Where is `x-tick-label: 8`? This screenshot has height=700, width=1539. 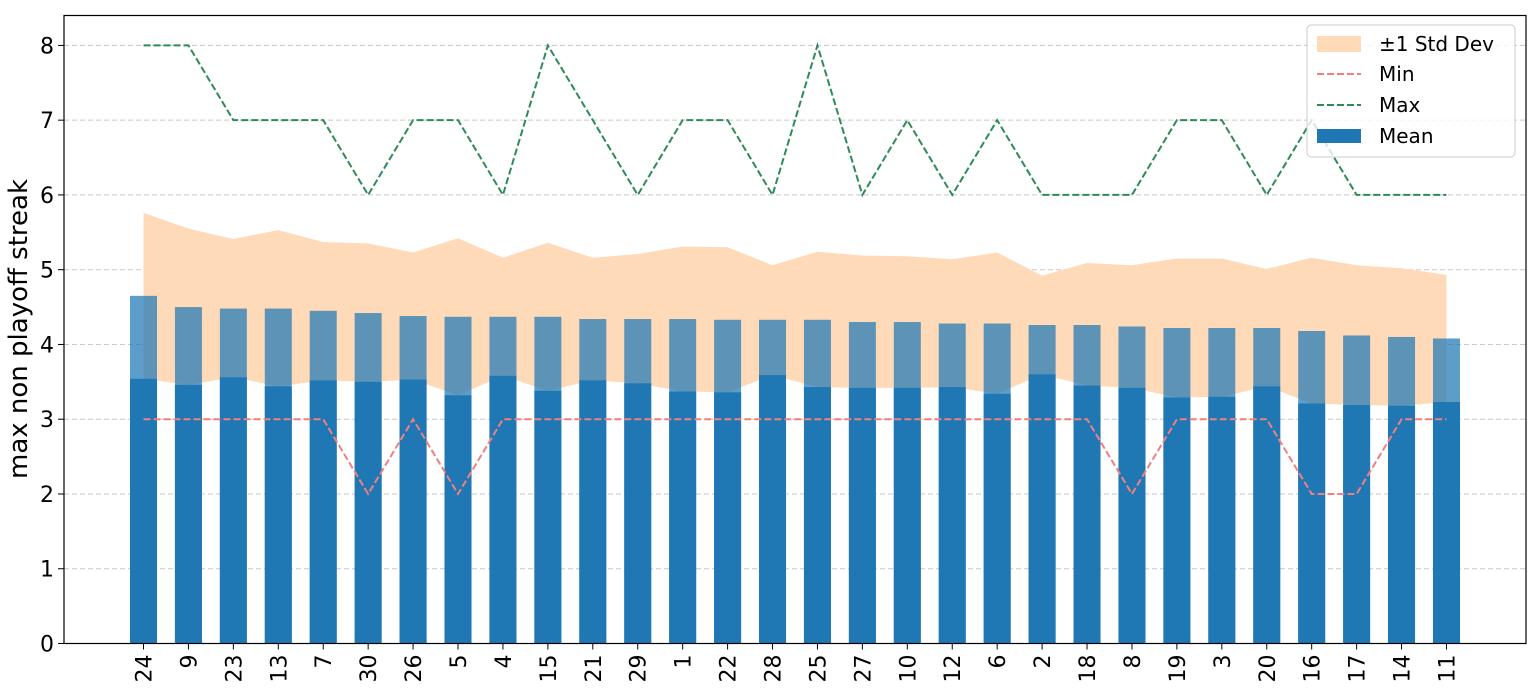 x-tick-label: 8 is located at coordinates (1133, 662).